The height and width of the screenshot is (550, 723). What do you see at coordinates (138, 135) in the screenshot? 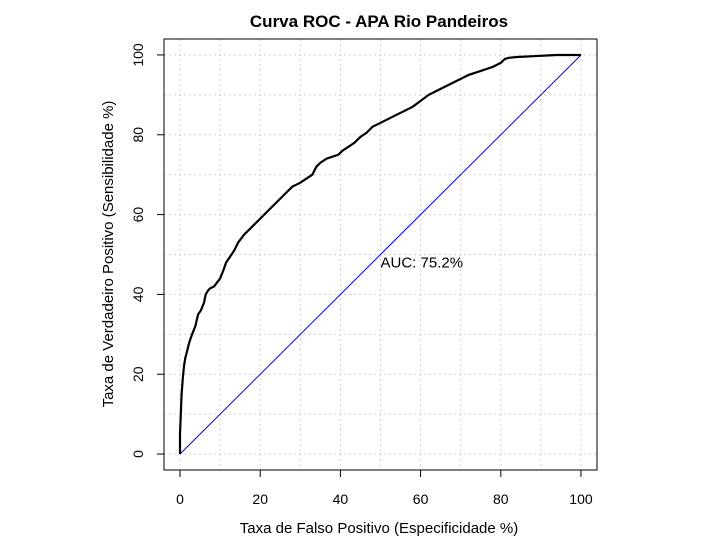
I see `y-tick-label: 80` at bounding box center [138, 135].